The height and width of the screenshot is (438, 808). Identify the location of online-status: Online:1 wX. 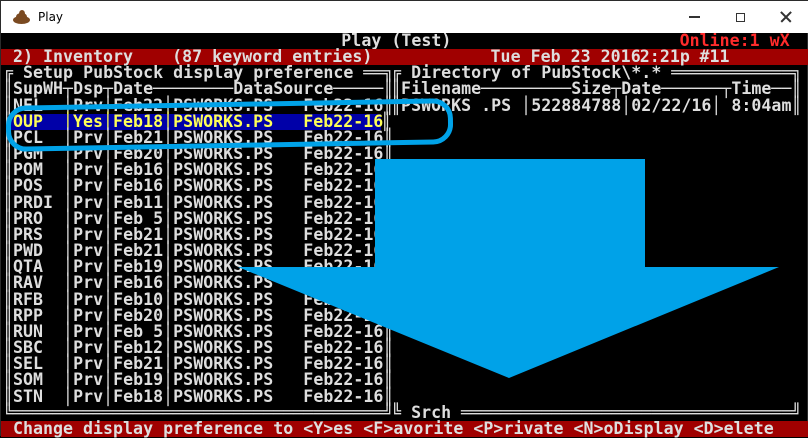
(734, 40).